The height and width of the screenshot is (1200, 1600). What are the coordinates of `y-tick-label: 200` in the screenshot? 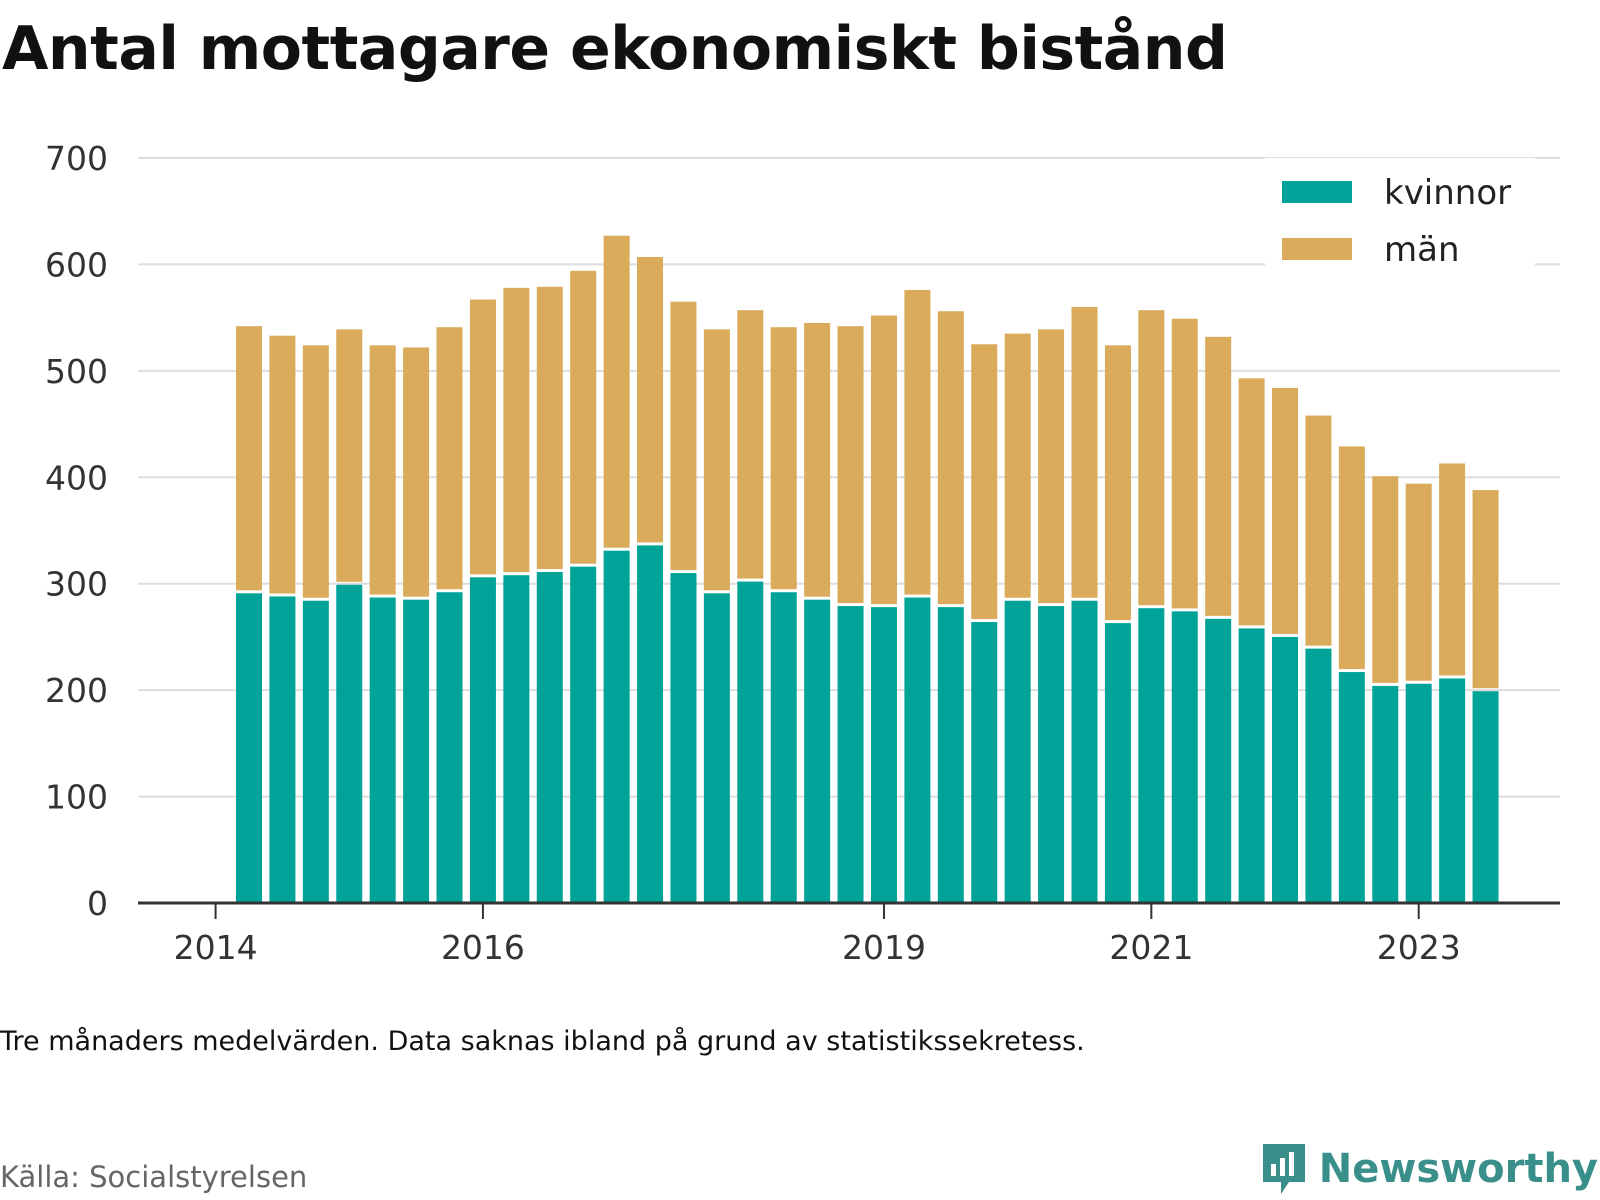 It's located at (76, 690).